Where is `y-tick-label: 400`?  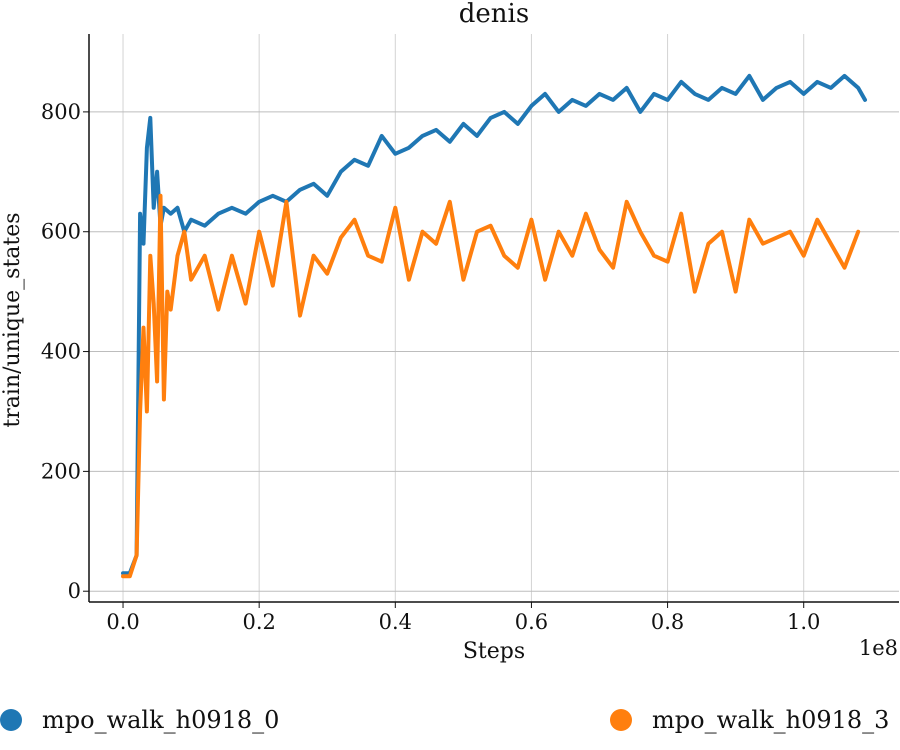
y-tick-label: 400 is located at coordinates (61, 352).